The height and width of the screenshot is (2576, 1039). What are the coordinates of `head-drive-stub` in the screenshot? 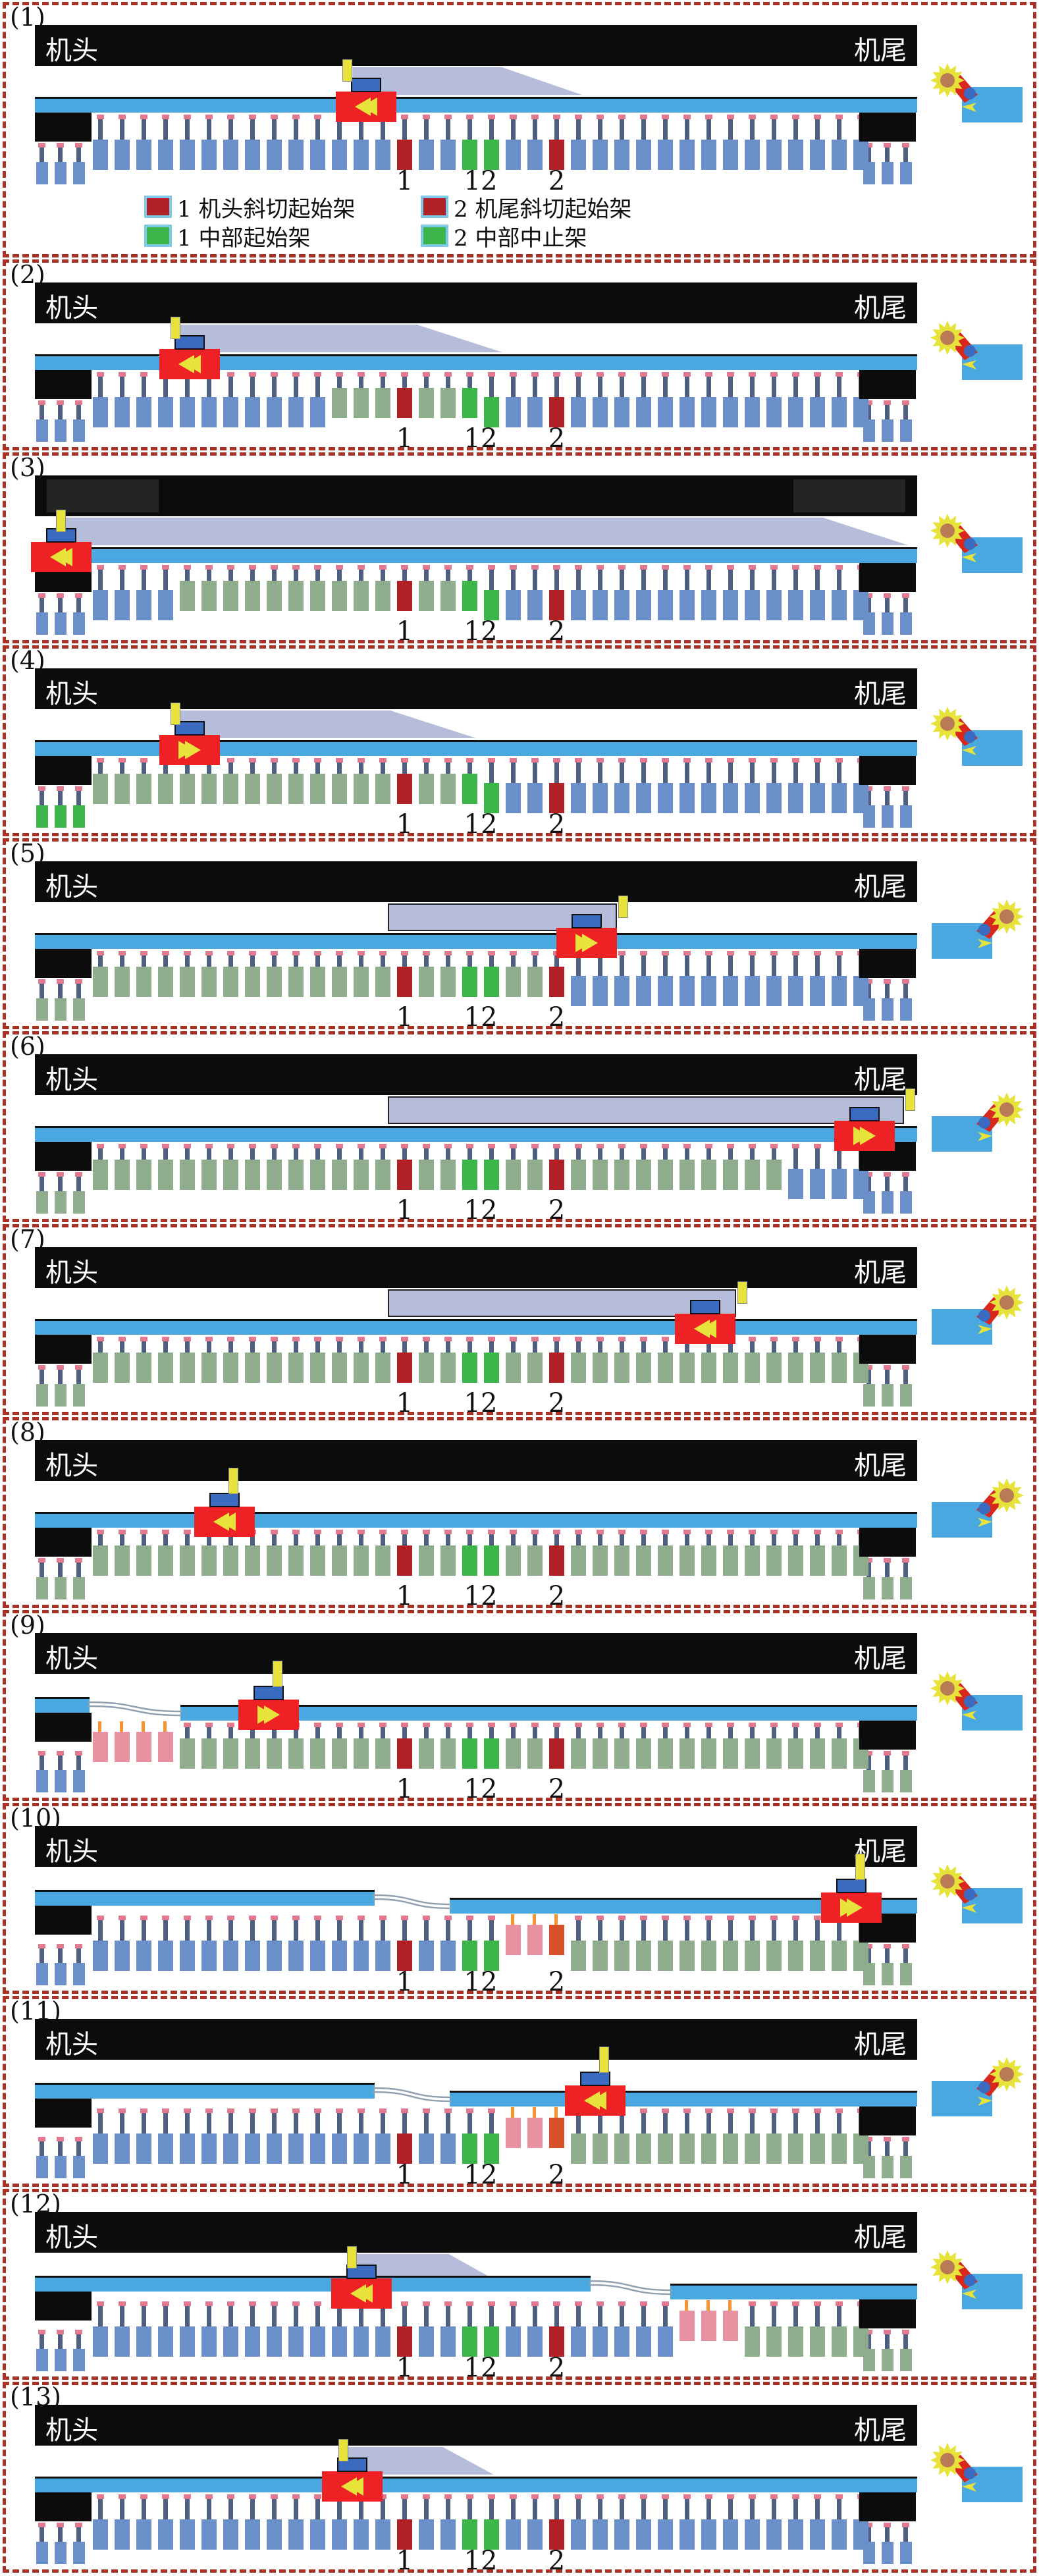 It's located at (63, 2113).